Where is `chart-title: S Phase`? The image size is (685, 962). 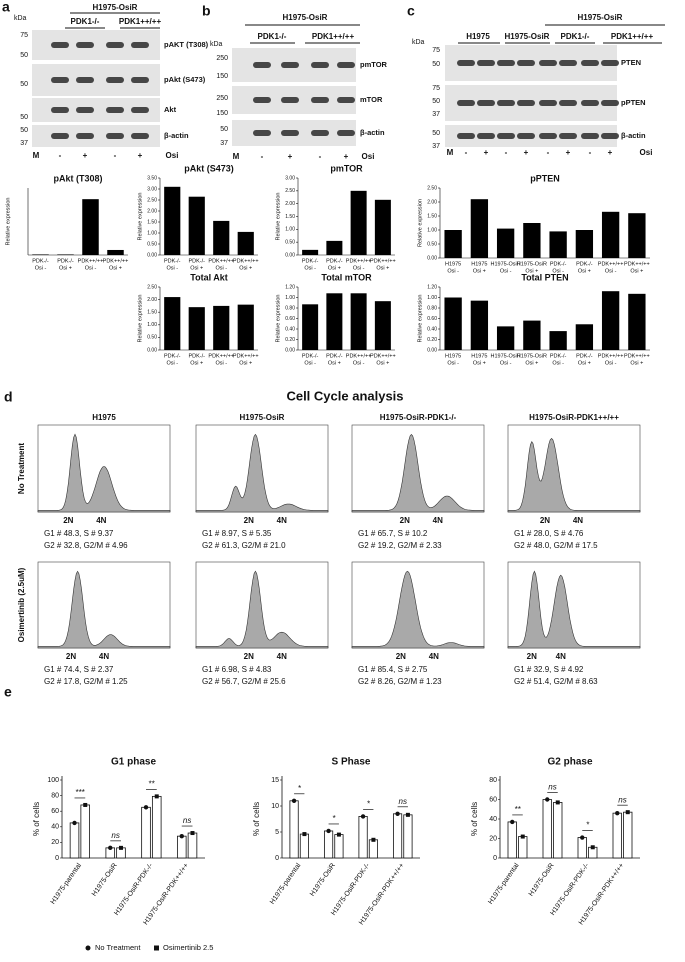 chart-title: S Phase is located at coordinates (351, 762).